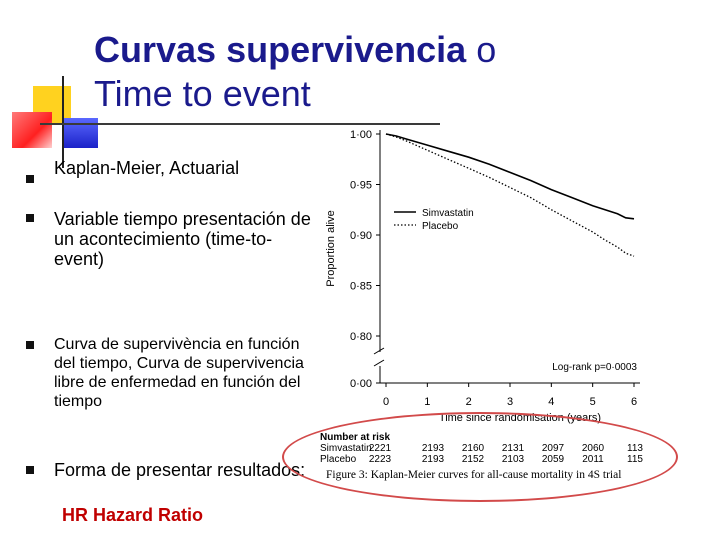 This screenshot has height=540, width=720. Describe the element at coordinates (551, 402) in the screenshot. I see `x-tick-label: 4` at that location.